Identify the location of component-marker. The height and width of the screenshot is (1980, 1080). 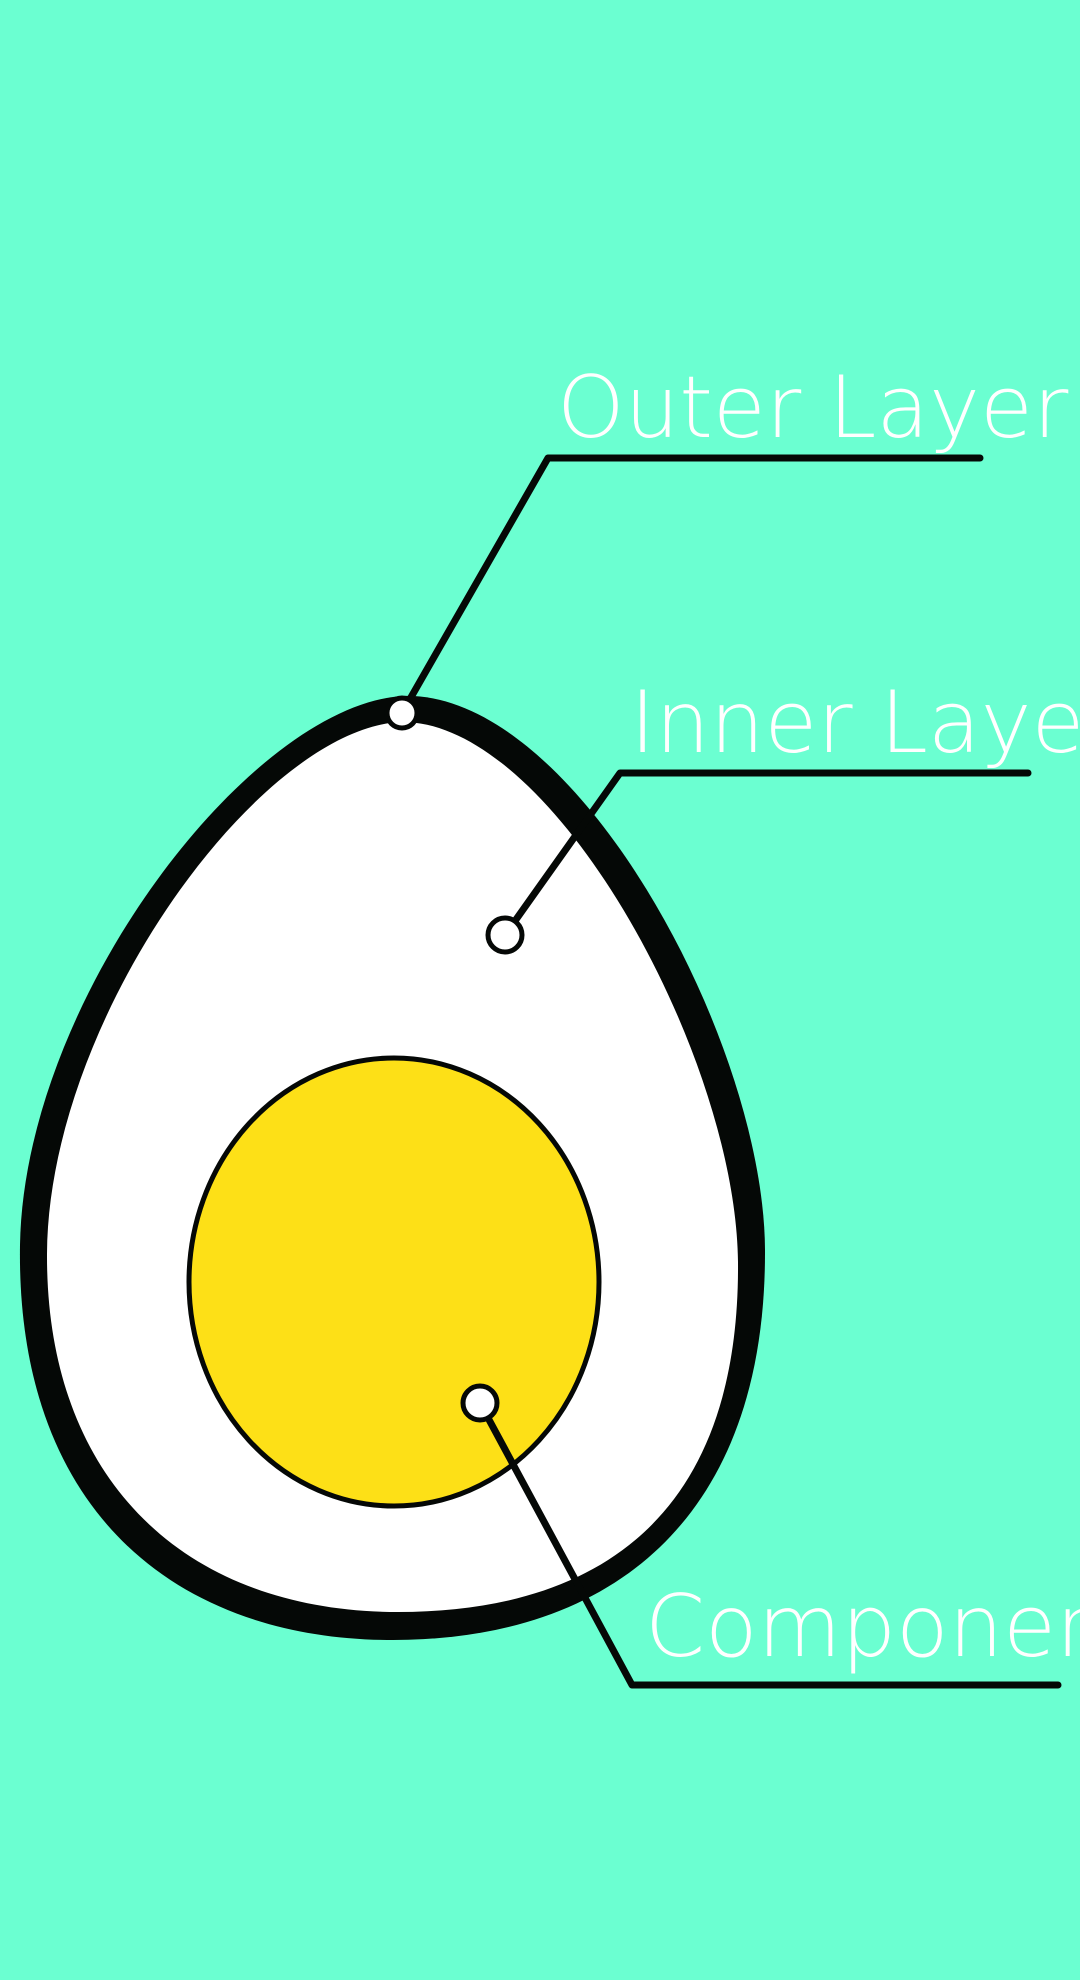
(480, 1403).